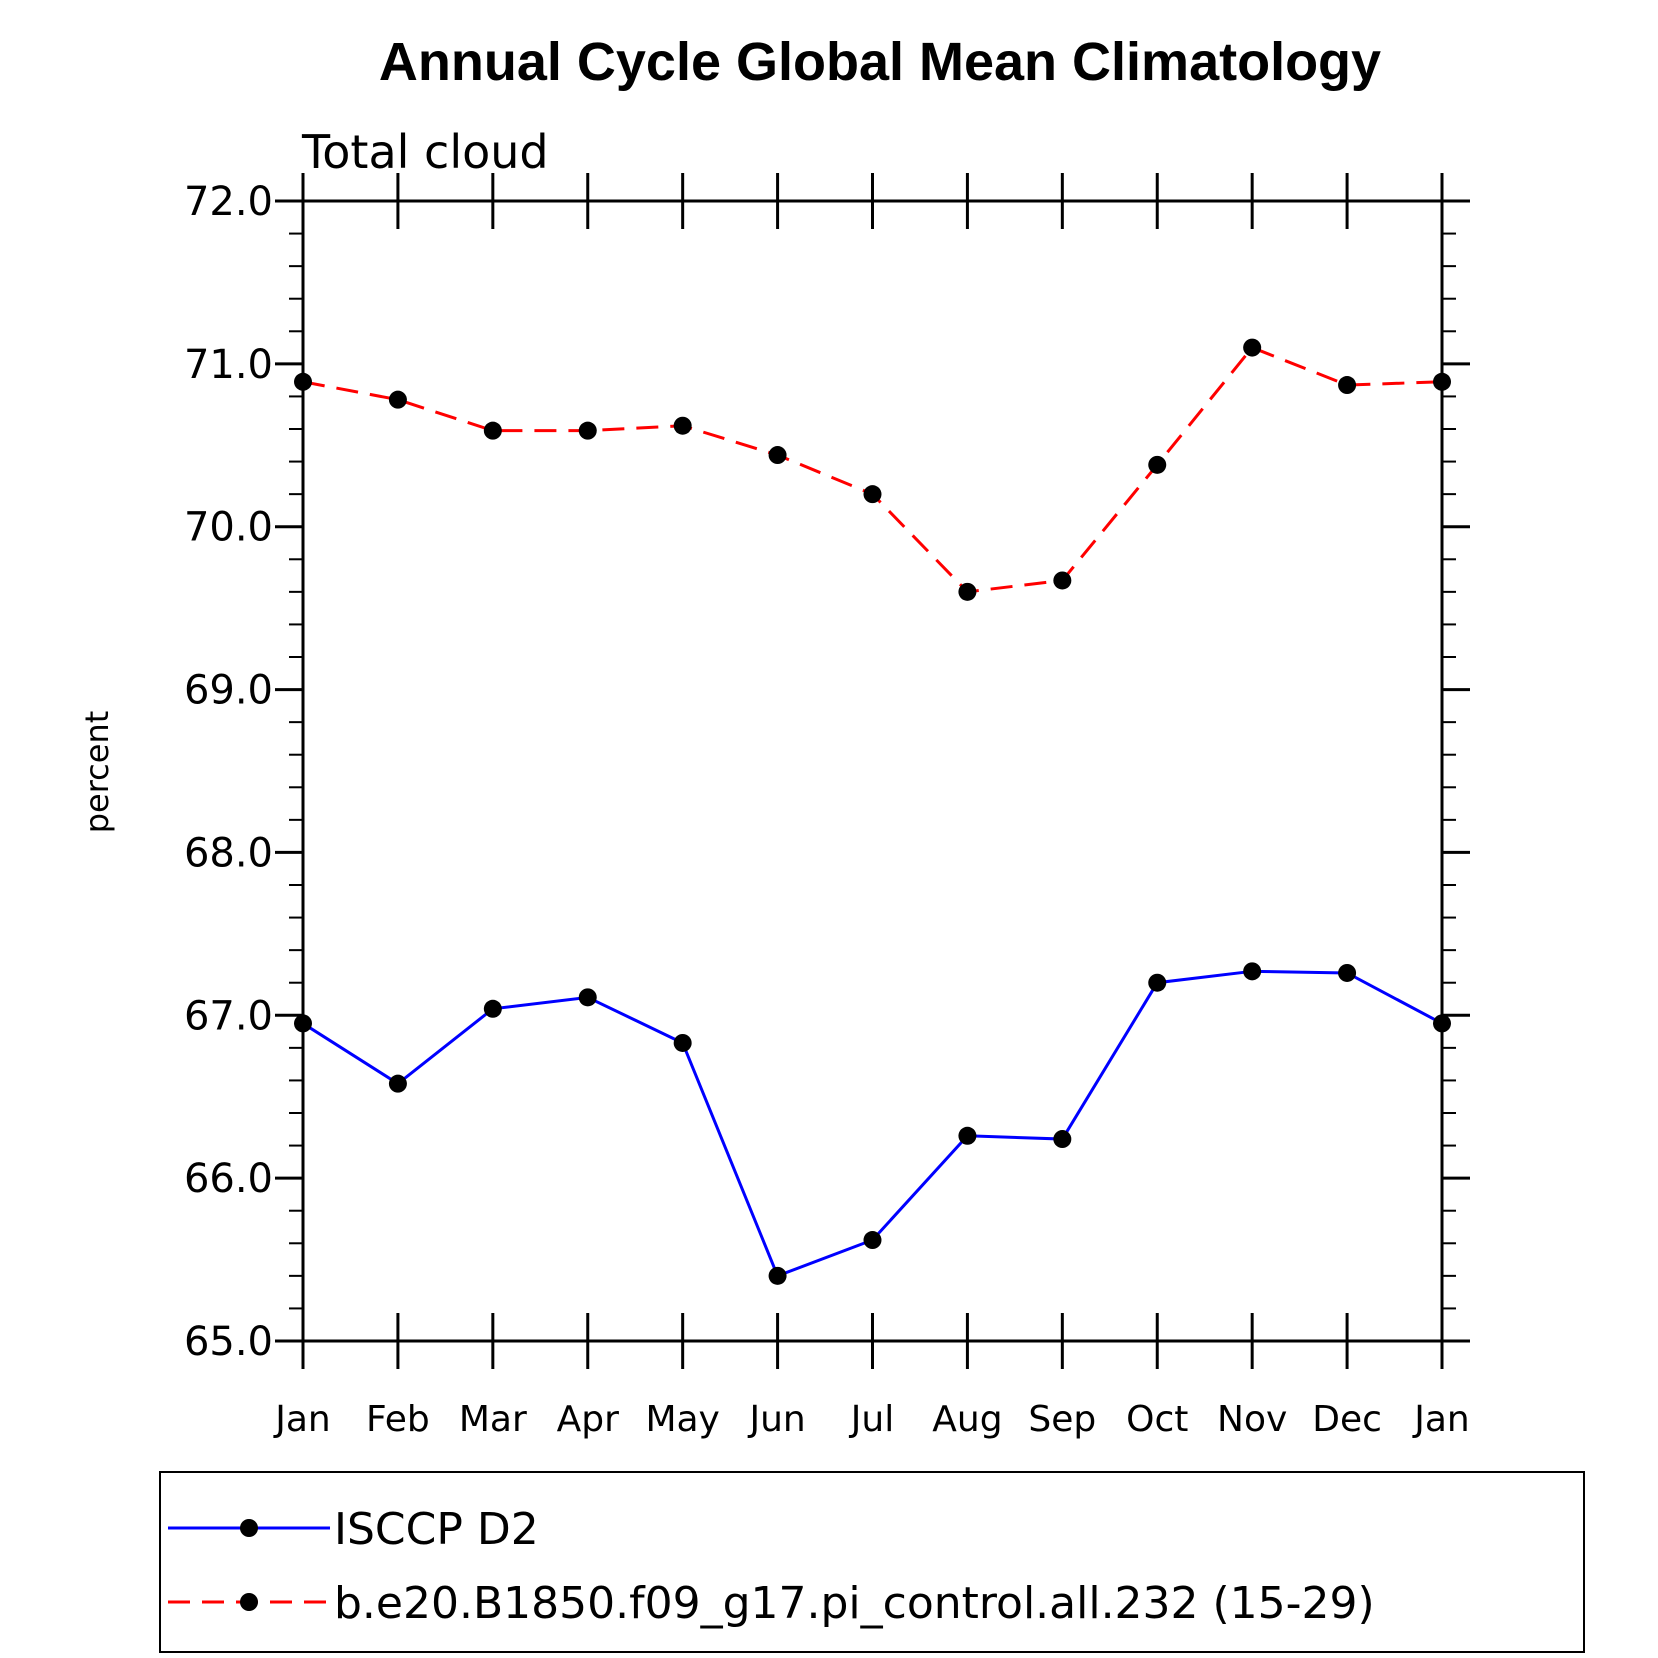 The width and height of the screenshot is (1658, 1658). Describe the element at coordinates (588, 1419) in the screenshot. I see `x-tick-label: Apr` at that location.